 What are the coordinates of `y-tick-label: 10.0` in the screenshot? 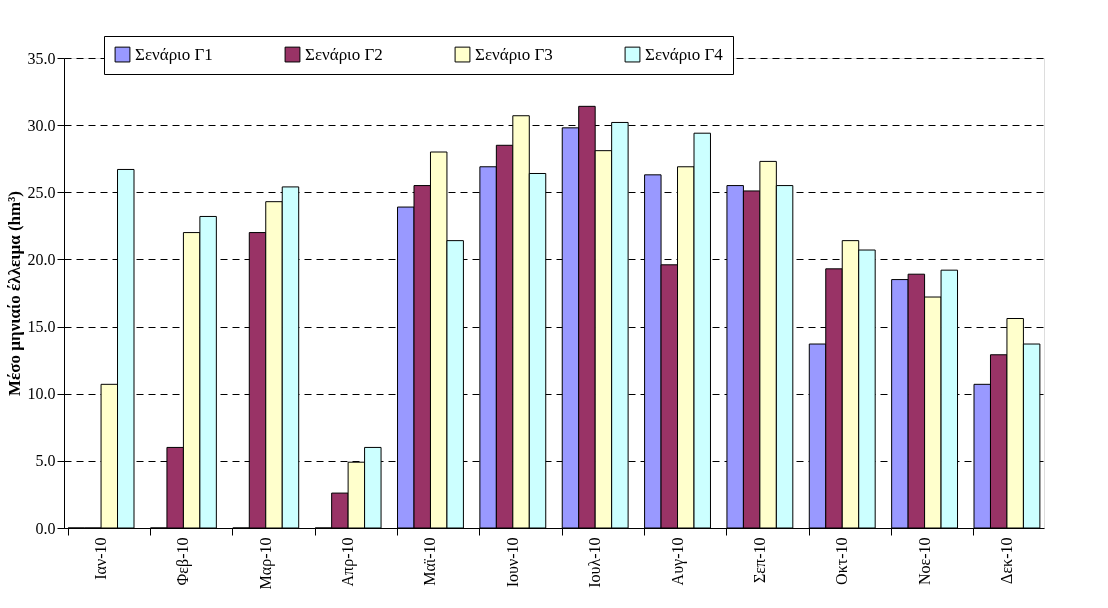 It's located at (41, 394).